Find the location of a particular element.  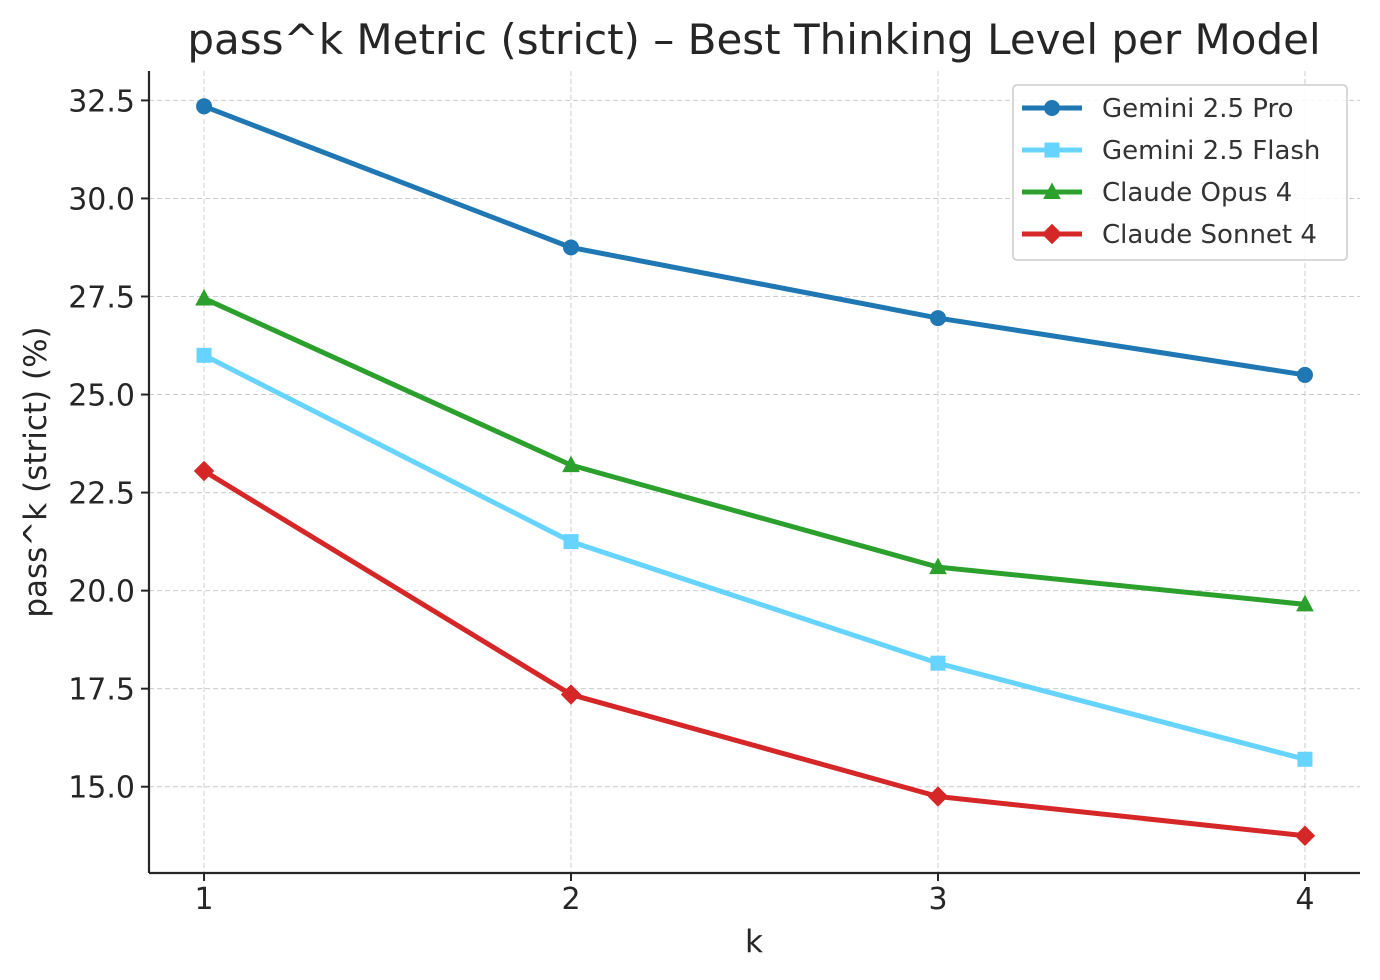

legend-label: Gemini 2.5 Pro is located at coordinates (1198, 109).